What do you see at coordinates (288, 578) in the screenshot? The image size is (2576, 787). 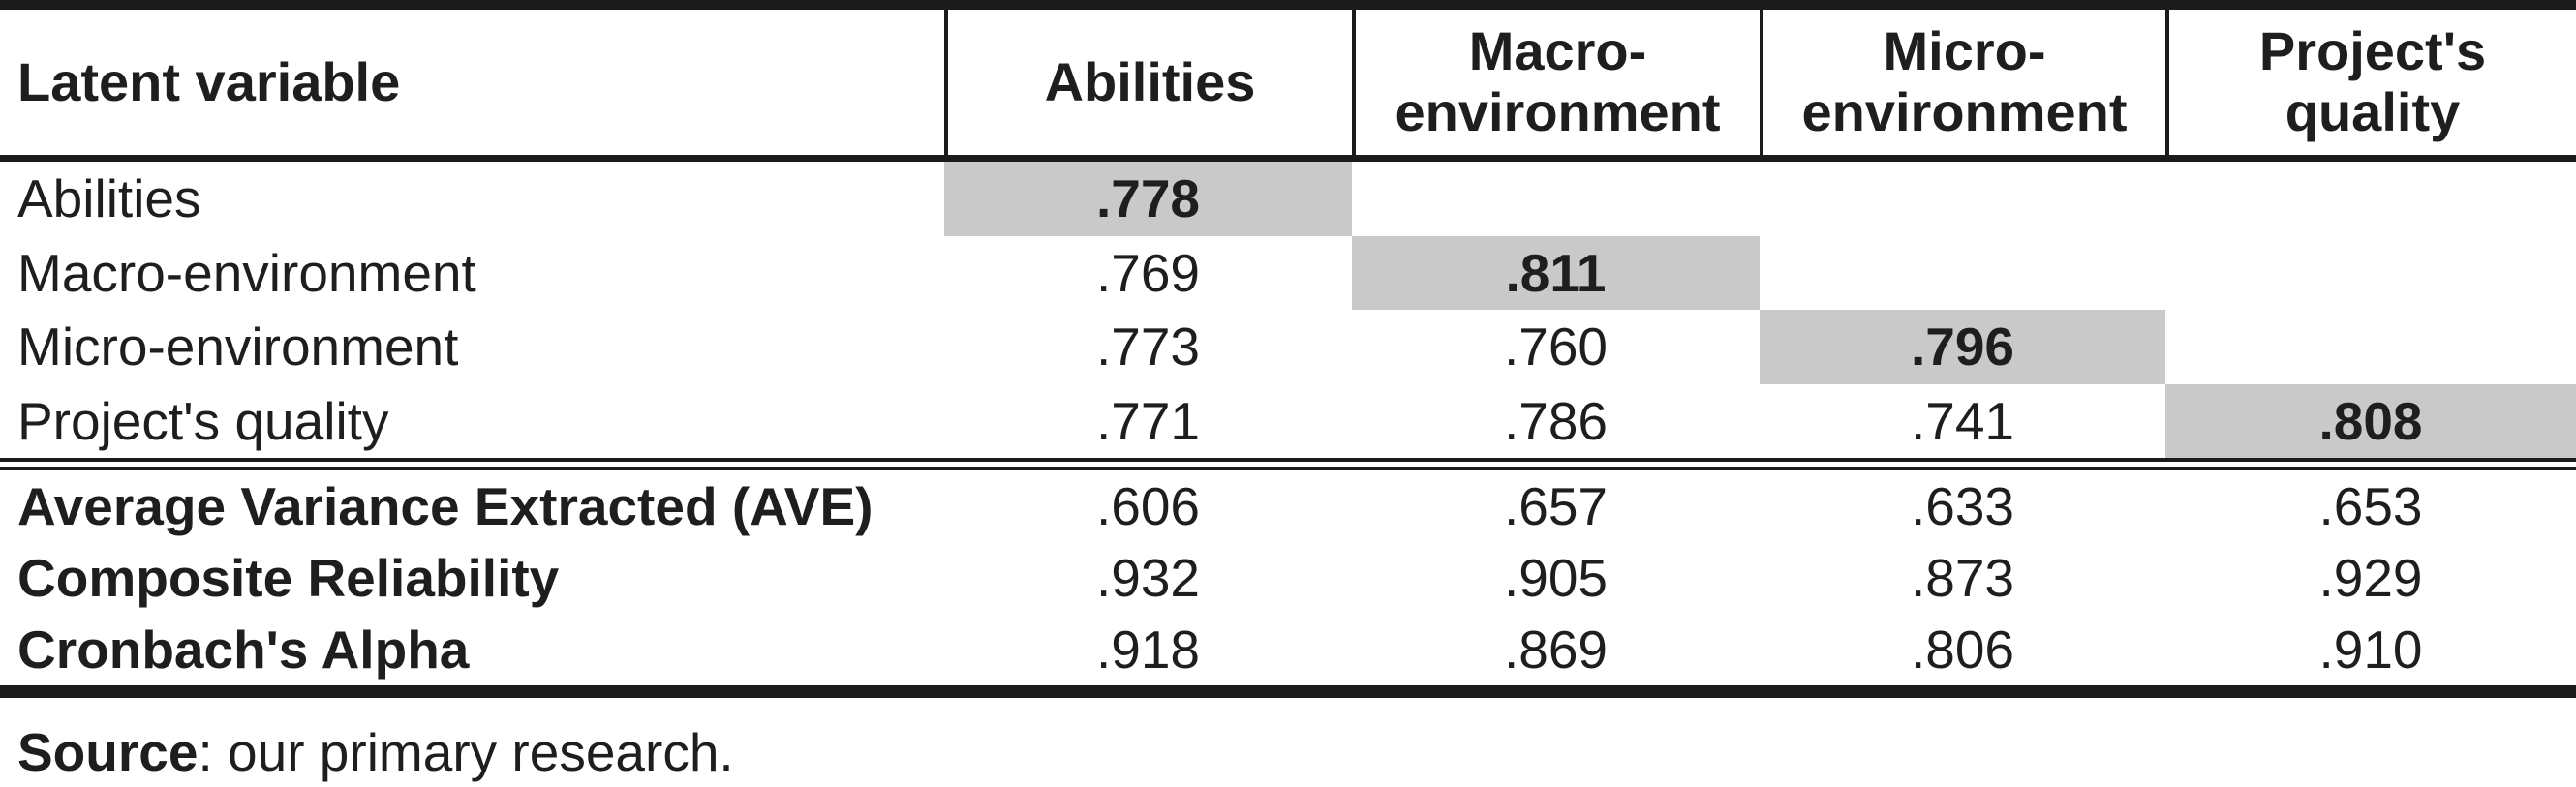 I see `row-label: Composite Reliability` at bounding box center [288, 578].